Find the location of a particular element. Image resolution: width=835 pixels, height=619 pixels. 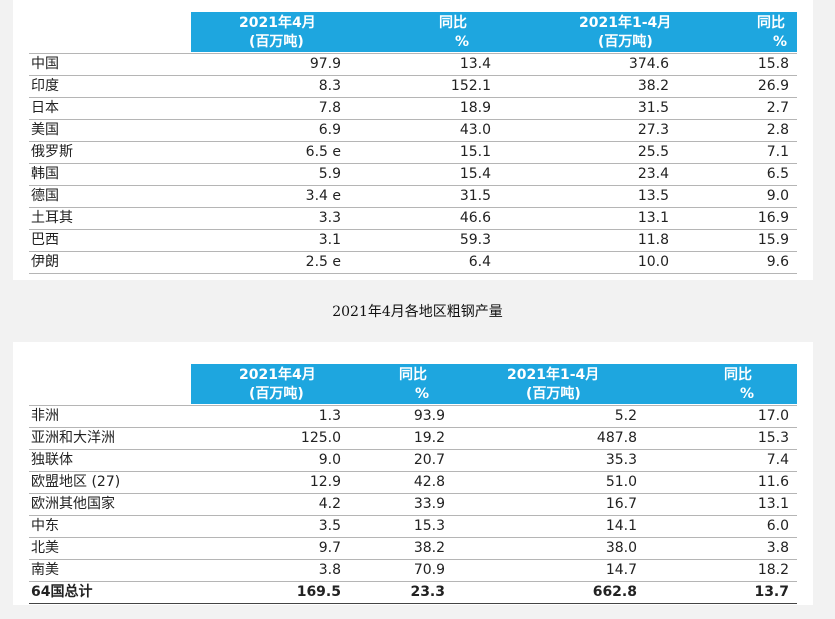

cell-v1: 8.3 is located at coordinates (329, 86).